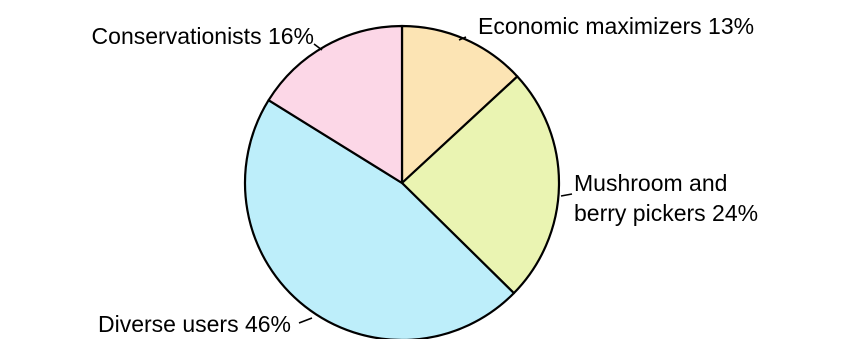  I want to click on slice-label-3-line-0: Conservationists 16%, so click(203, 36).